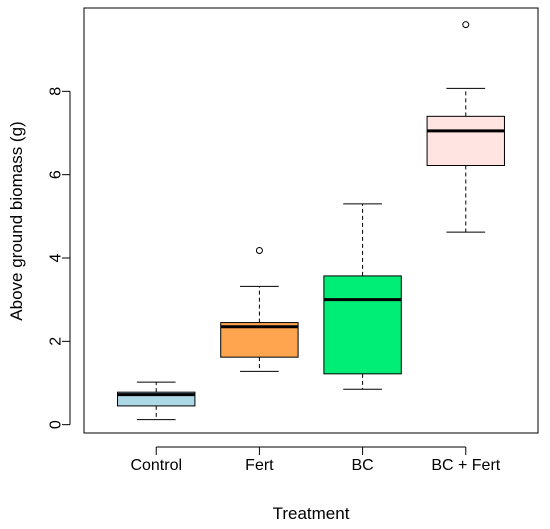 The image size is (550, 529). Describe the element at coordinates (156, 465) in the screenshot. I see `x-tick-label: Control` at that location.